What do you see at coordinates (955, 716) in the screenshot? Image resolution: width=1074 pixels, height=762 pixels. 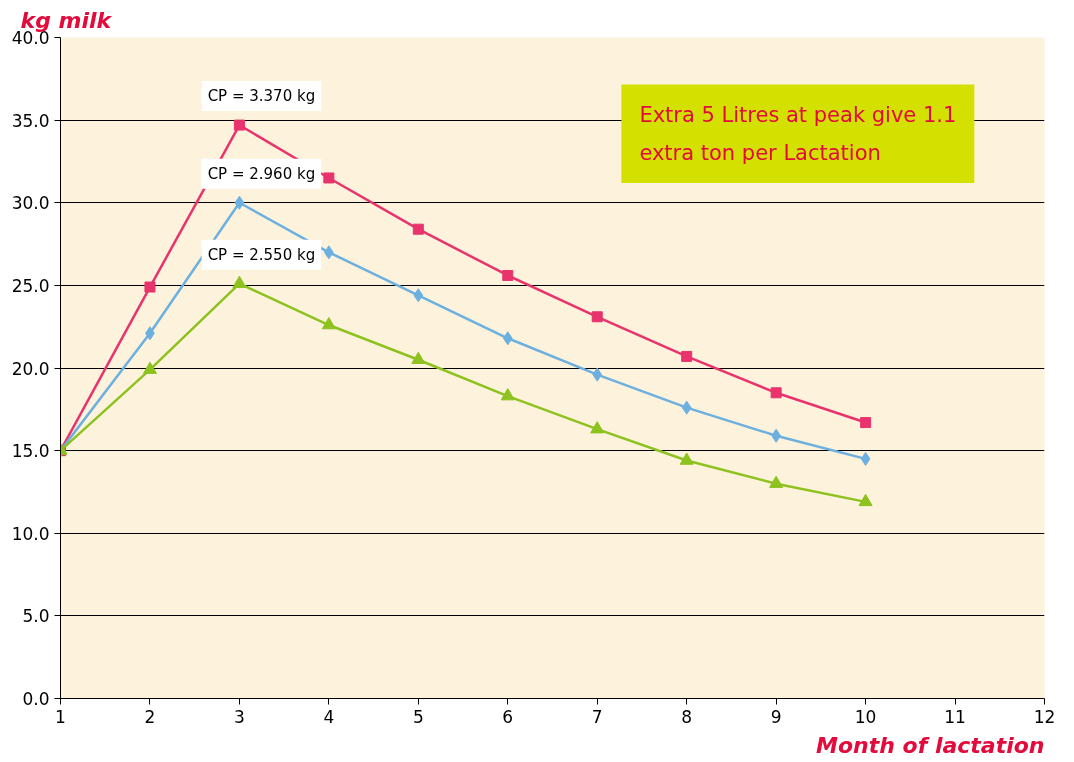 I see `x-tick-label: 11` at bounding box center [955, 716].